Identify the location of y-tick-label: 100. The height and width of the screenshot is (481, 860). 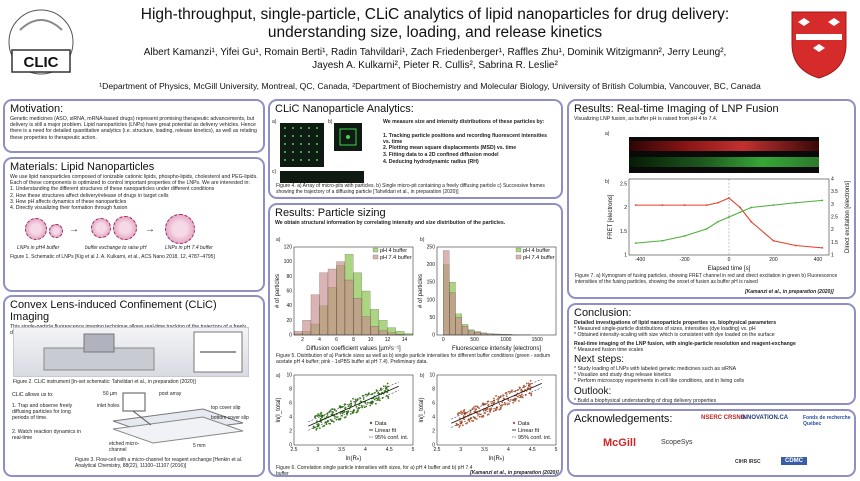
(288, 262).